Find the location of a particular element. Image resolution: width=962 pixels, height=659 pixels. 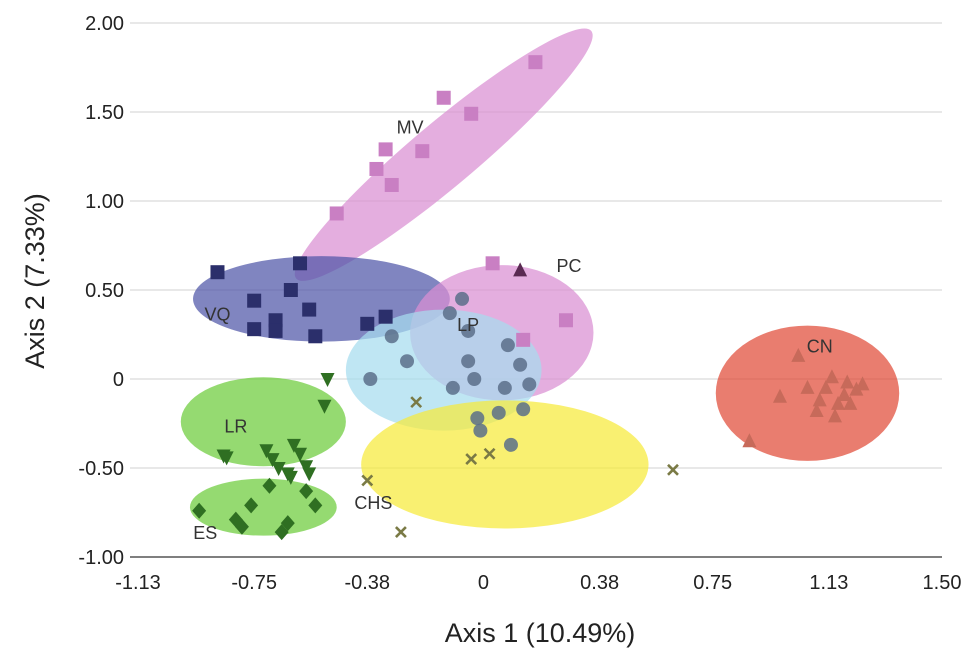

x-tick-label: -0.75 is located at coordinates (254, 583).